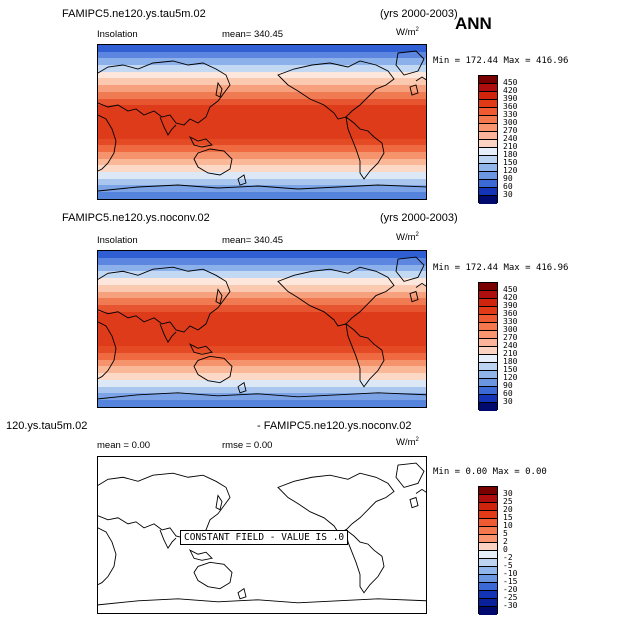  Describe the element at coordinates (508, 565) in the screenshot. I see `colorbar-tick-label: -5` at that location.